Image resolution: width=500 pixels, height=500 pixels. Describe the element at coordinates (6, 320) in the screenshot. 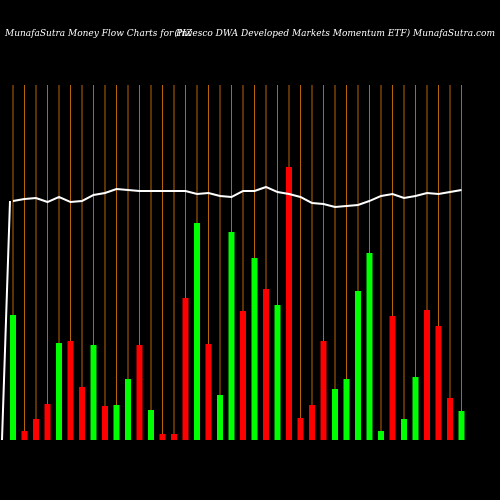

I see `line-start` at that location.